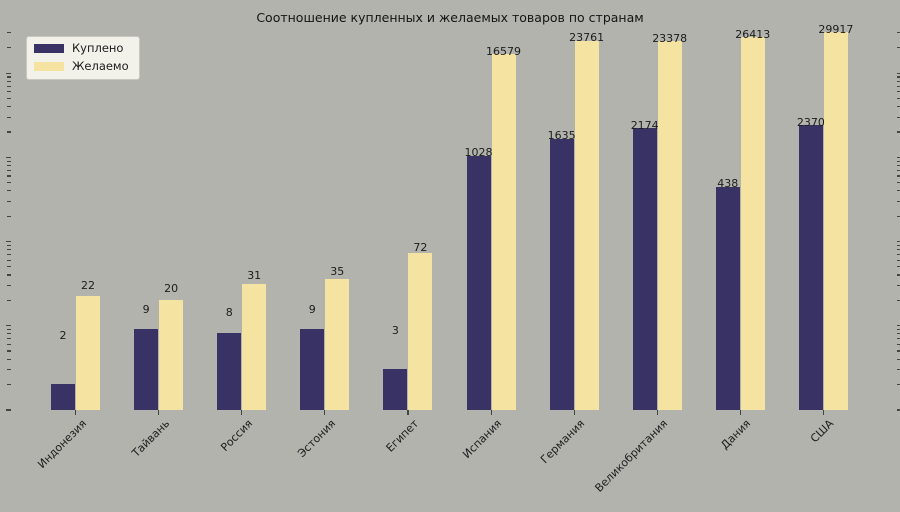 The height and width of the screenshot is (512, 900). Describe the element at coordinates (63, 335) in the screenshot. I see `bar-value-label: 2` at that location.